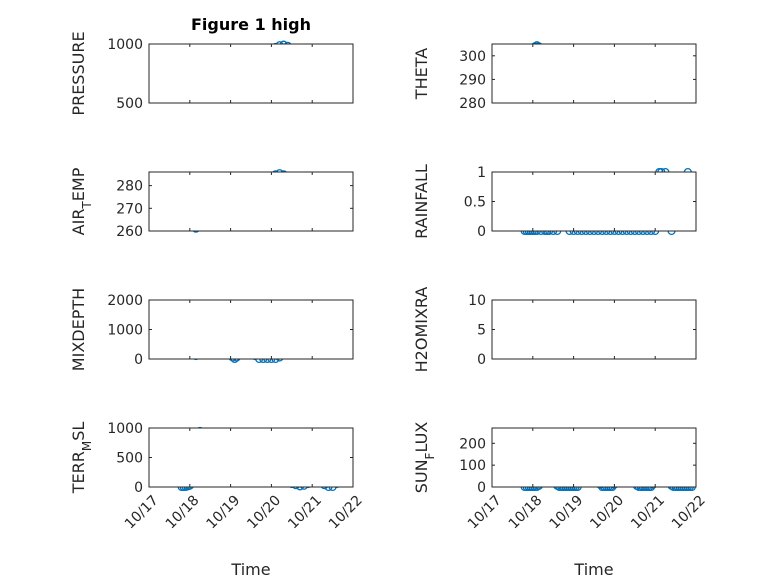  Describe the element at coordinates (129, 209) in the screenshot. I see `y-tick-label: 270` at that location.